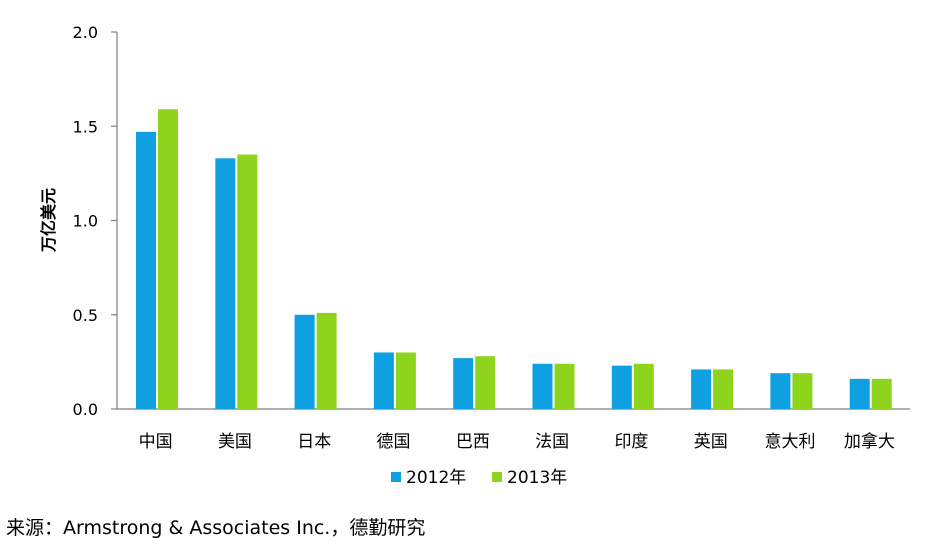 The height and width of the screenshot is (544, 944). Describe the element at coordinates (48, 220) in the screenshot. I see `y-axis-label: 万亿美元` at that location.